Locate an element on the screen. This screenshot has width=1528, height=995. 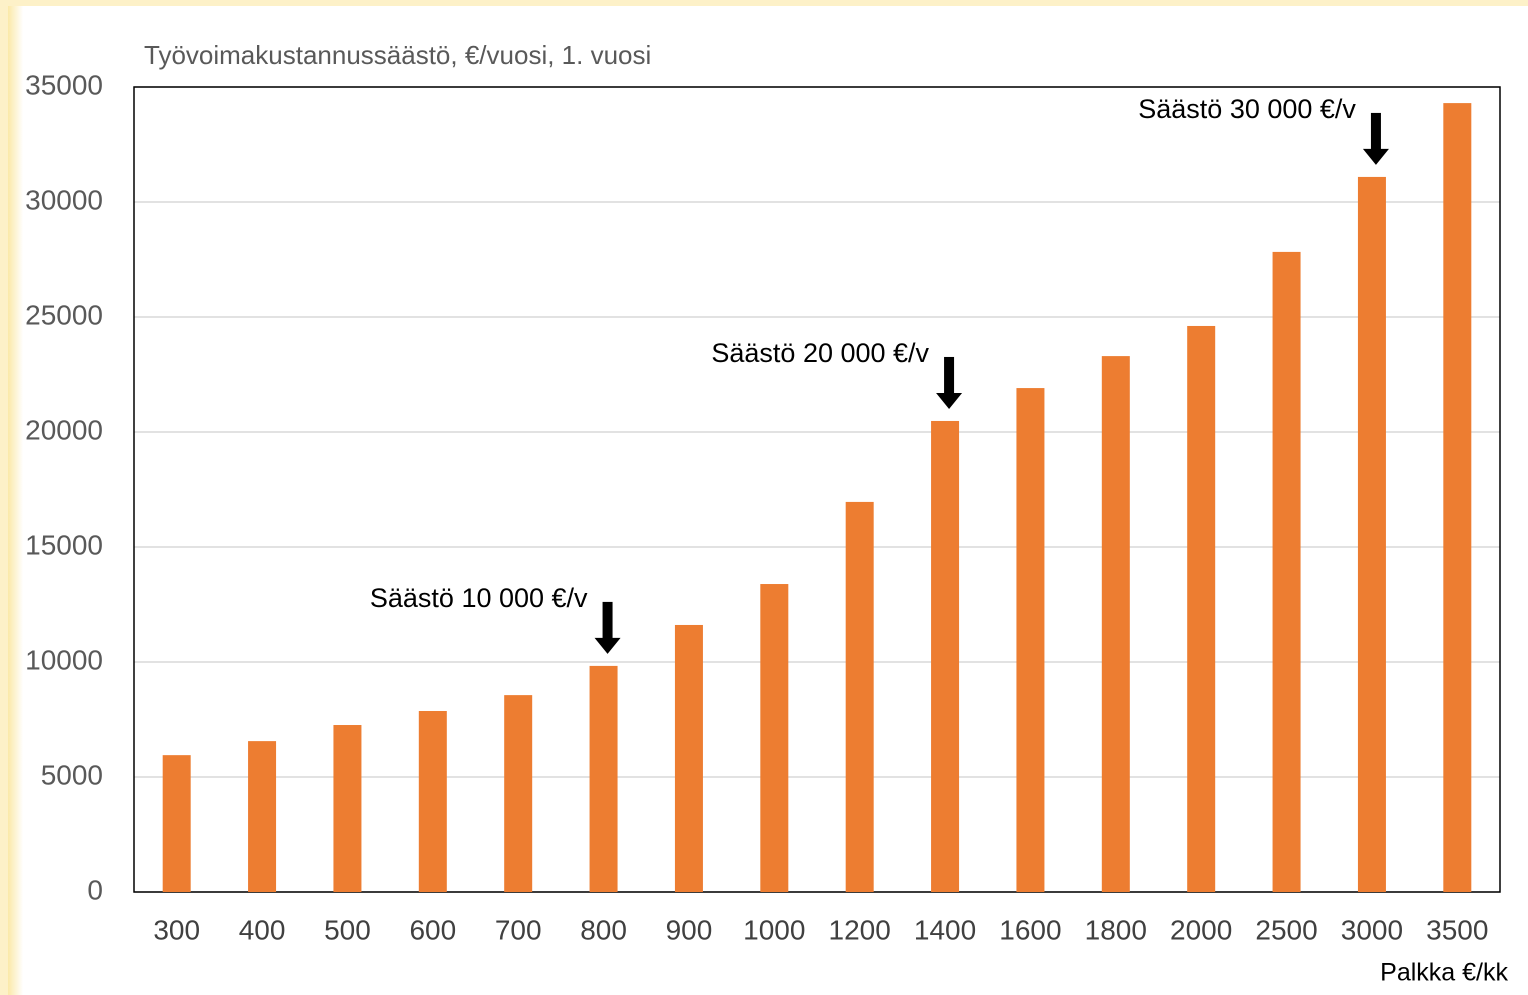
x-tick-label: 800 is located at coordinates (603, 929).